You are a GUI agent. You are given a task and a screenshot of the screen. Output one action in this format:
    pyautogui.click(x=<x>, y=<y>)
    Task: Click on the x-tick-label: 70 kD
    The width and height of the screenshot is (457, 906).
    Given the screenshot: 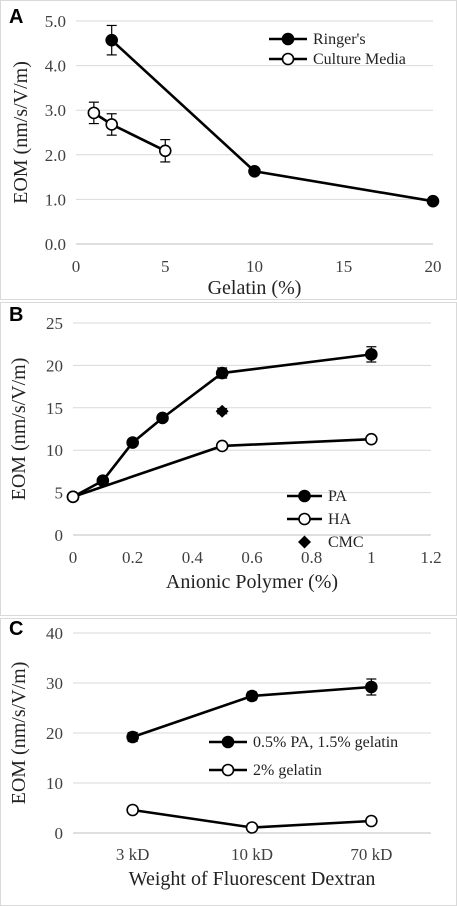 What is the action you would take?
    pyautogui.click(x=371, y=854)
    